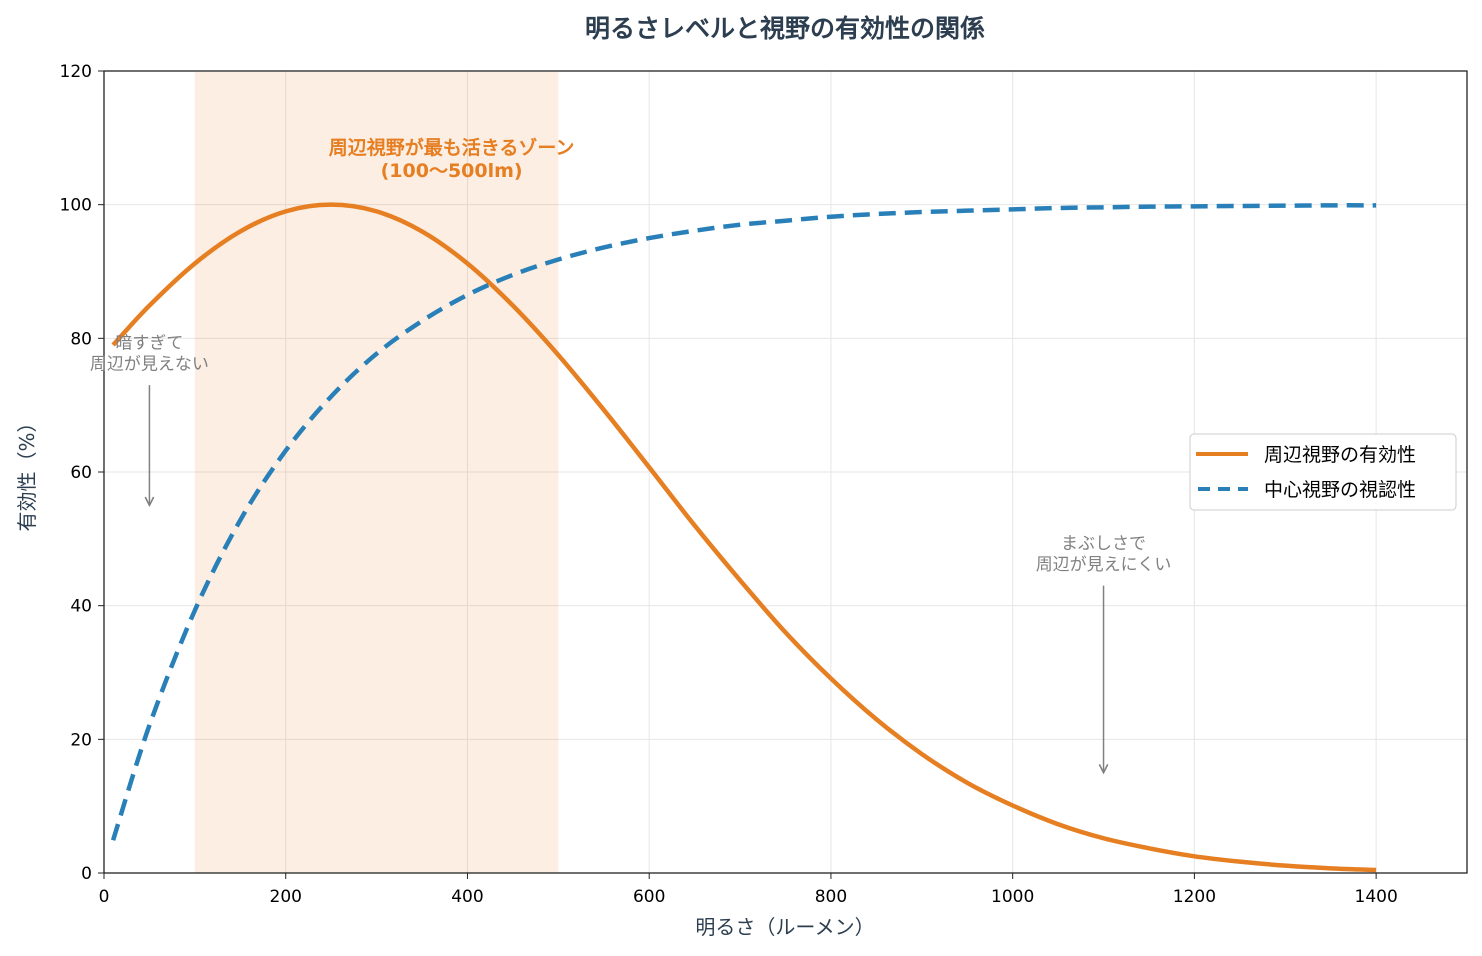  Describe the element at coordinates (76, 72) in the screenshot. I see `y-tick-label: 120` at that location.